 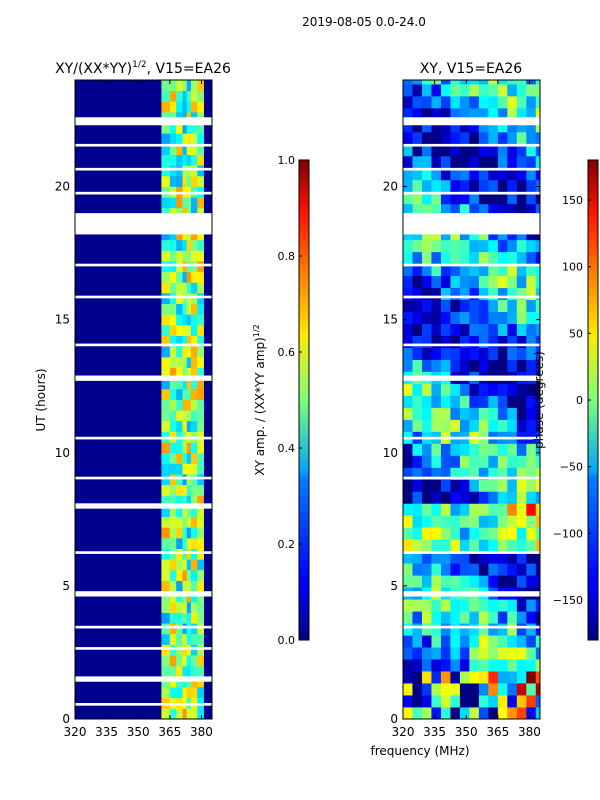 What do you see at coordinates (201, 732) in the screenshot?
I see `amplitude-x-tick-label: 380` at bounding box center [201, 732].